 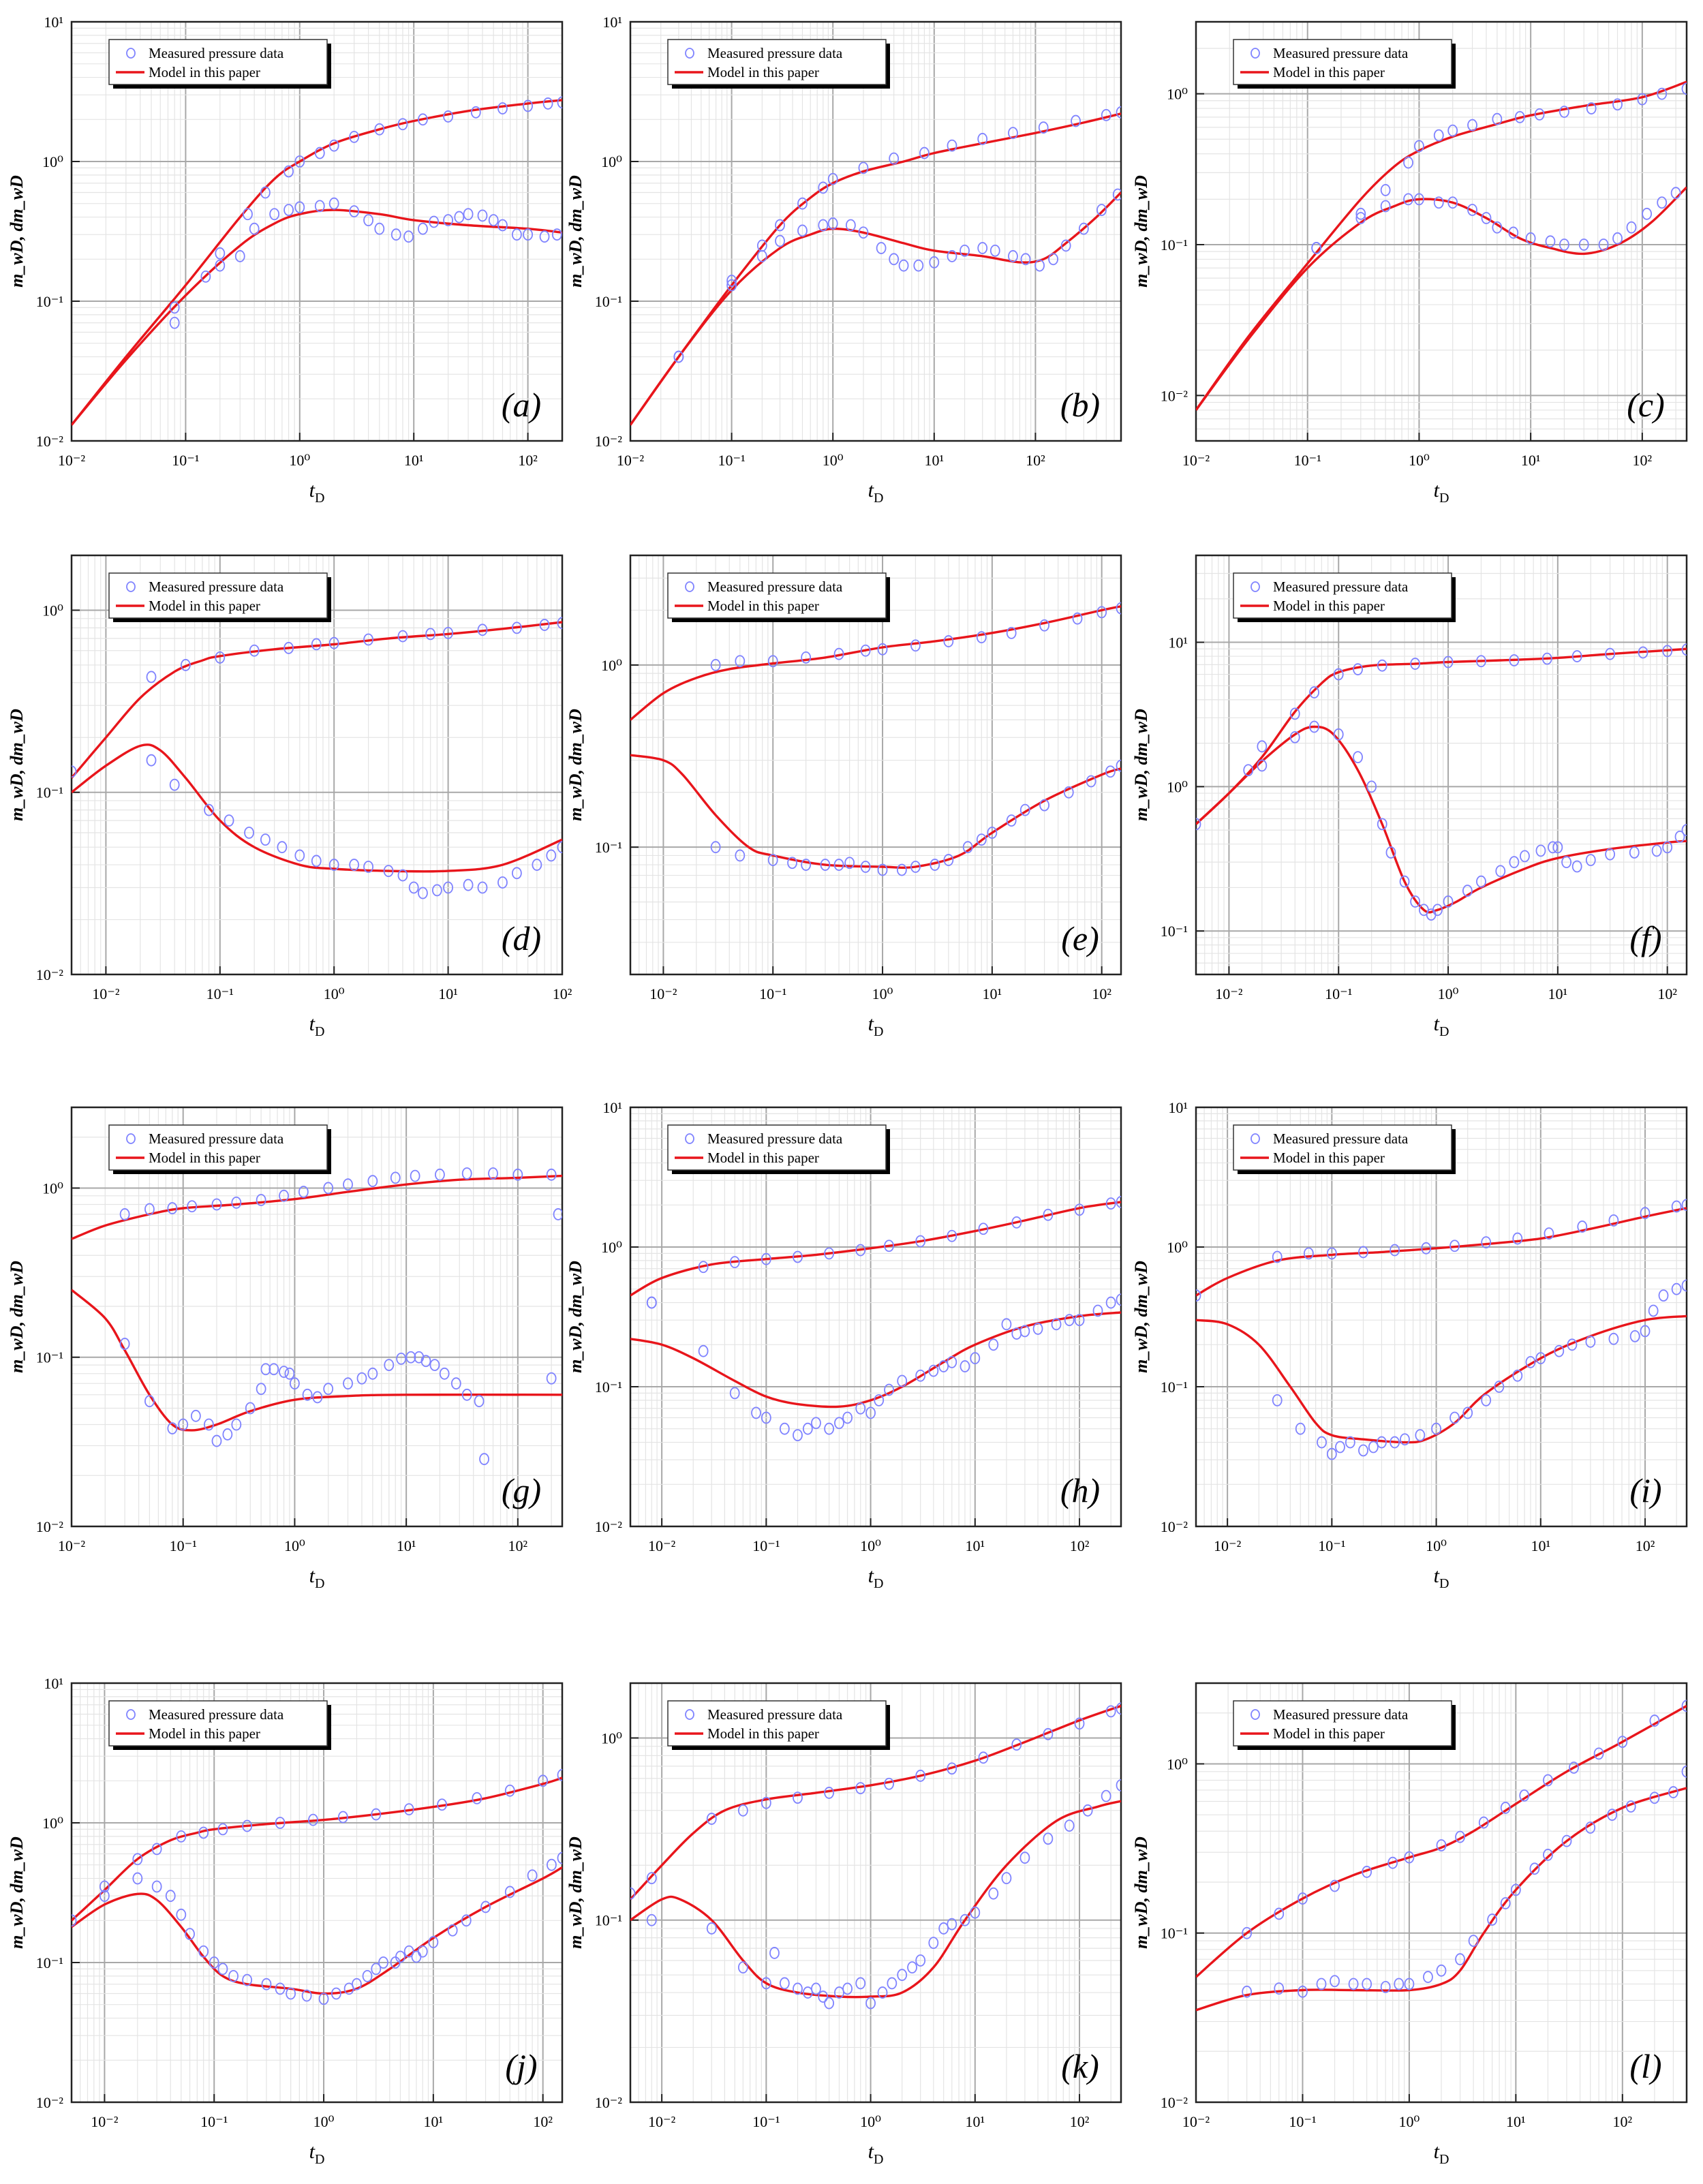 What do you see at coordinates (317, 1849) in the screenshot?
I see `model-curve-upper` at bounding box center [317, 1849].